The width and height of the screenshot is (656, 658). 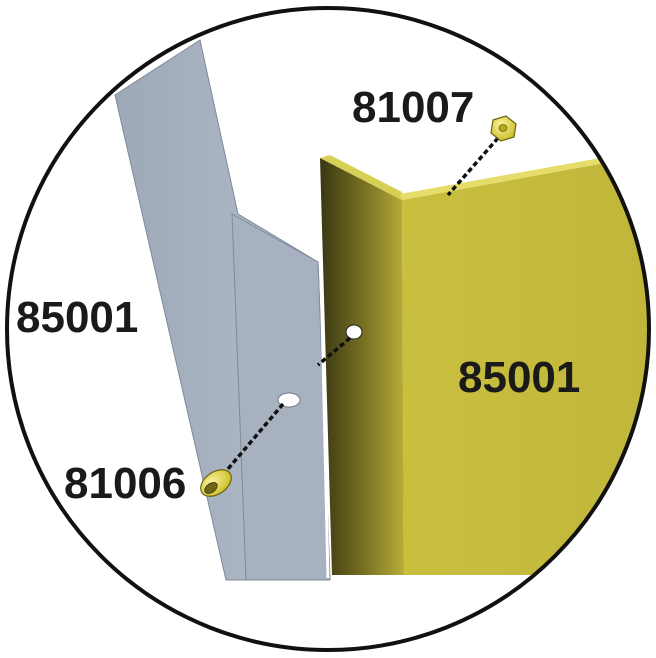 What do you see at coordinates (362, 366) in the screenshot?
I see `yellow-panel-side` at bounding box center [362, 366].